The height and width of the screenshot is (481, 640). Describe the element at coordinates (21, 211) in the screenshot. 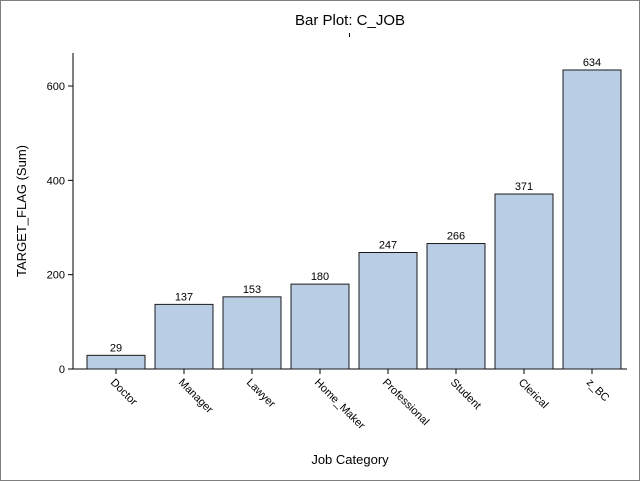

I see `y-axis-label: TARGET_FLAG (Sum)` at that location.